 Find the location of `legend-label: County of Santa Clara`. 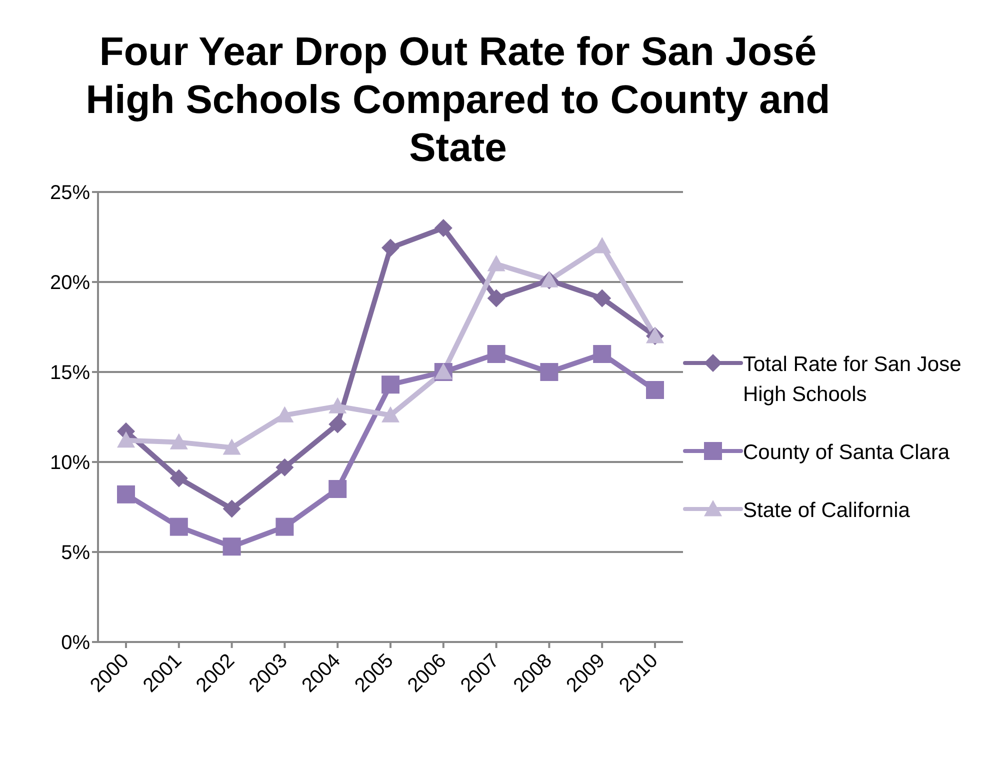

legend-label: County of Santa Clara is located at coordinates (846, 453).